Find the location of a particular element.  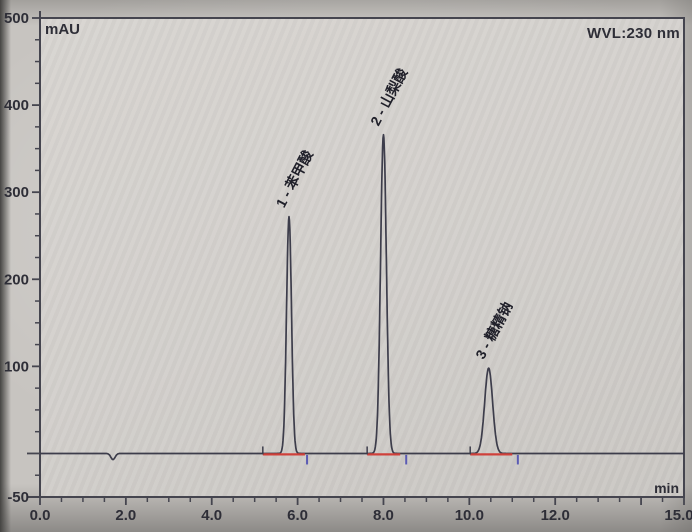

y-axis-unit-label: mAU is located at coordinates (63, 29).